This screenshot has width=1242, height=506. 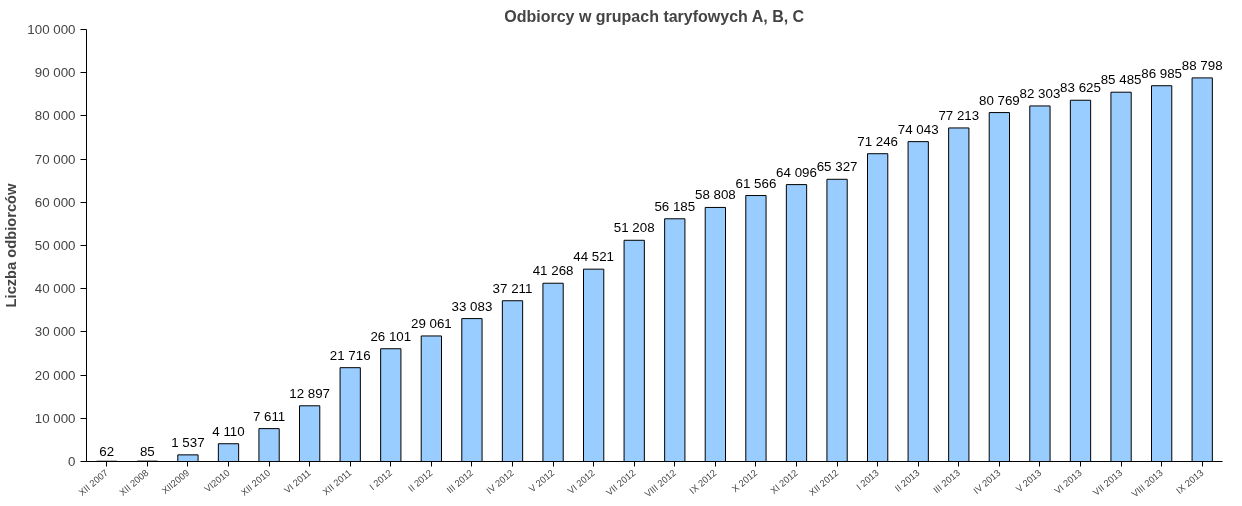 What do you see at coordinates (1121, 80) in the screenshot?
I see `data-label: 85 485` at bounding box center [1121, 80].